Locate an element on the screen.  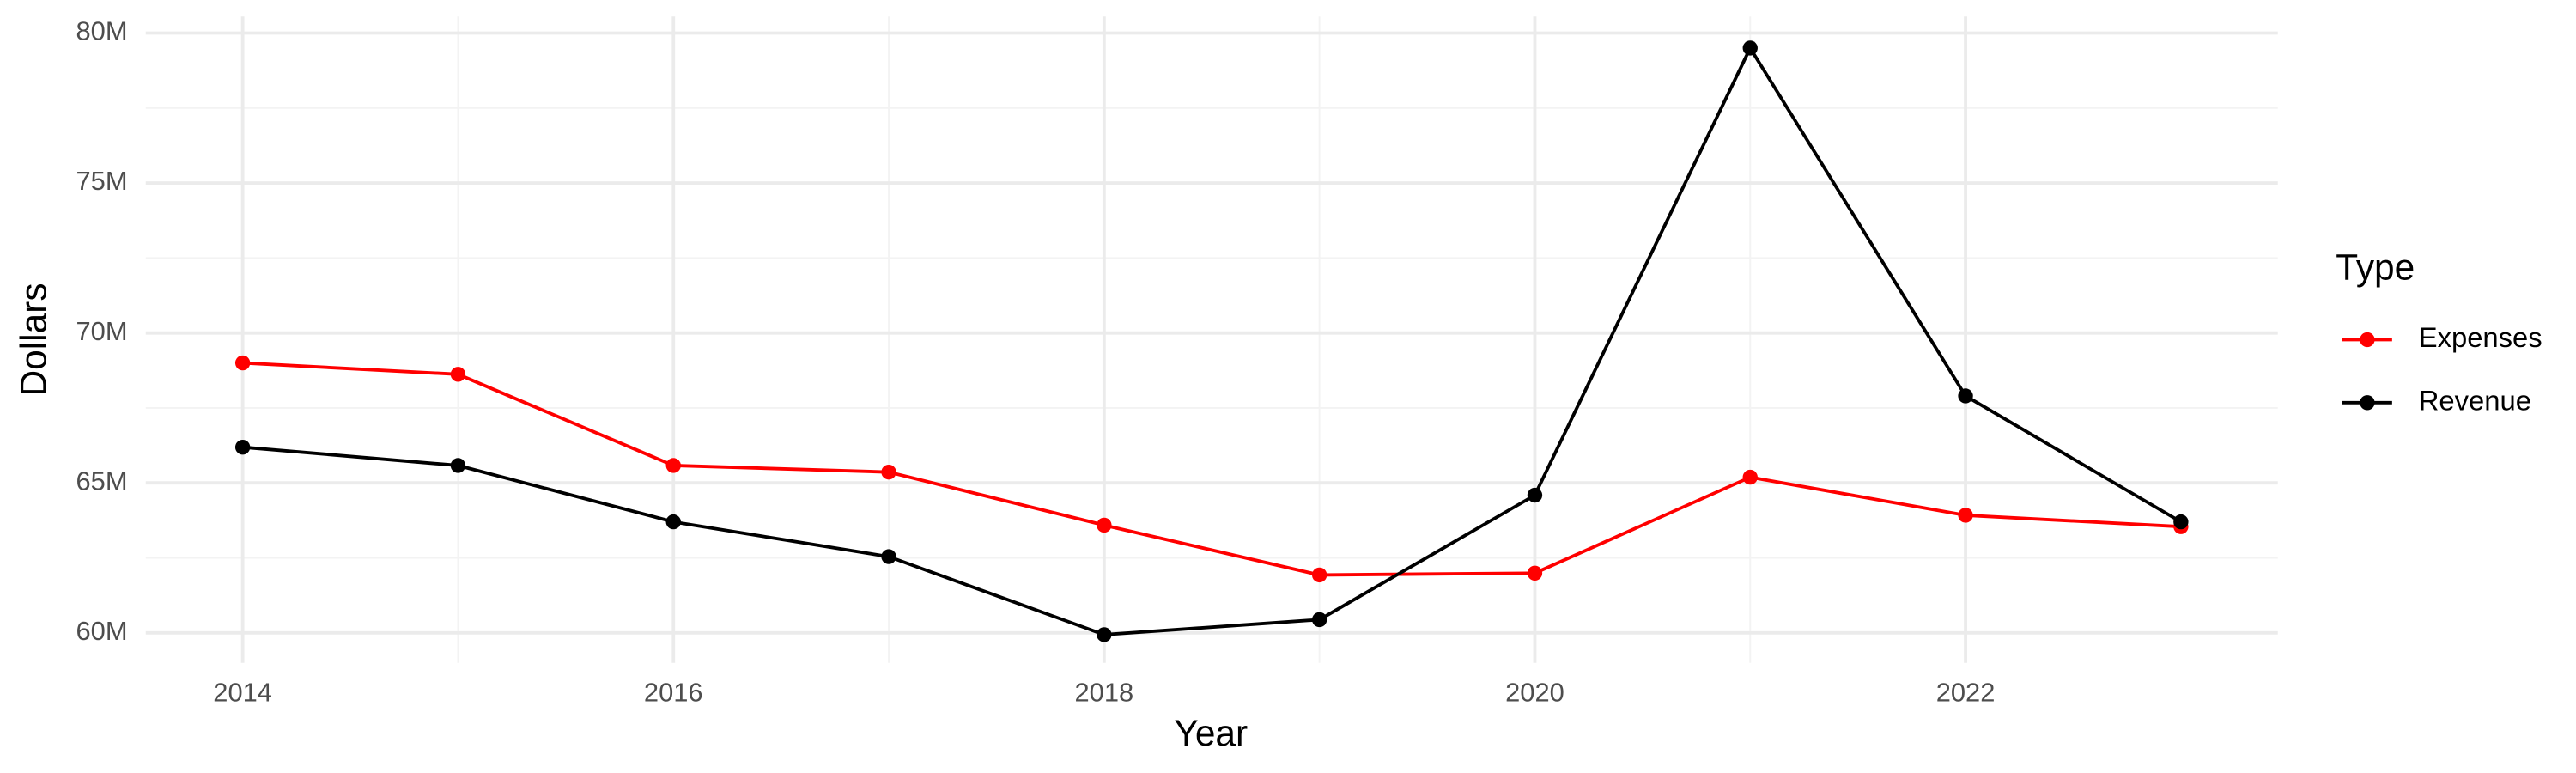
y-tick-label: 75M is located at coordinates (102, 181).